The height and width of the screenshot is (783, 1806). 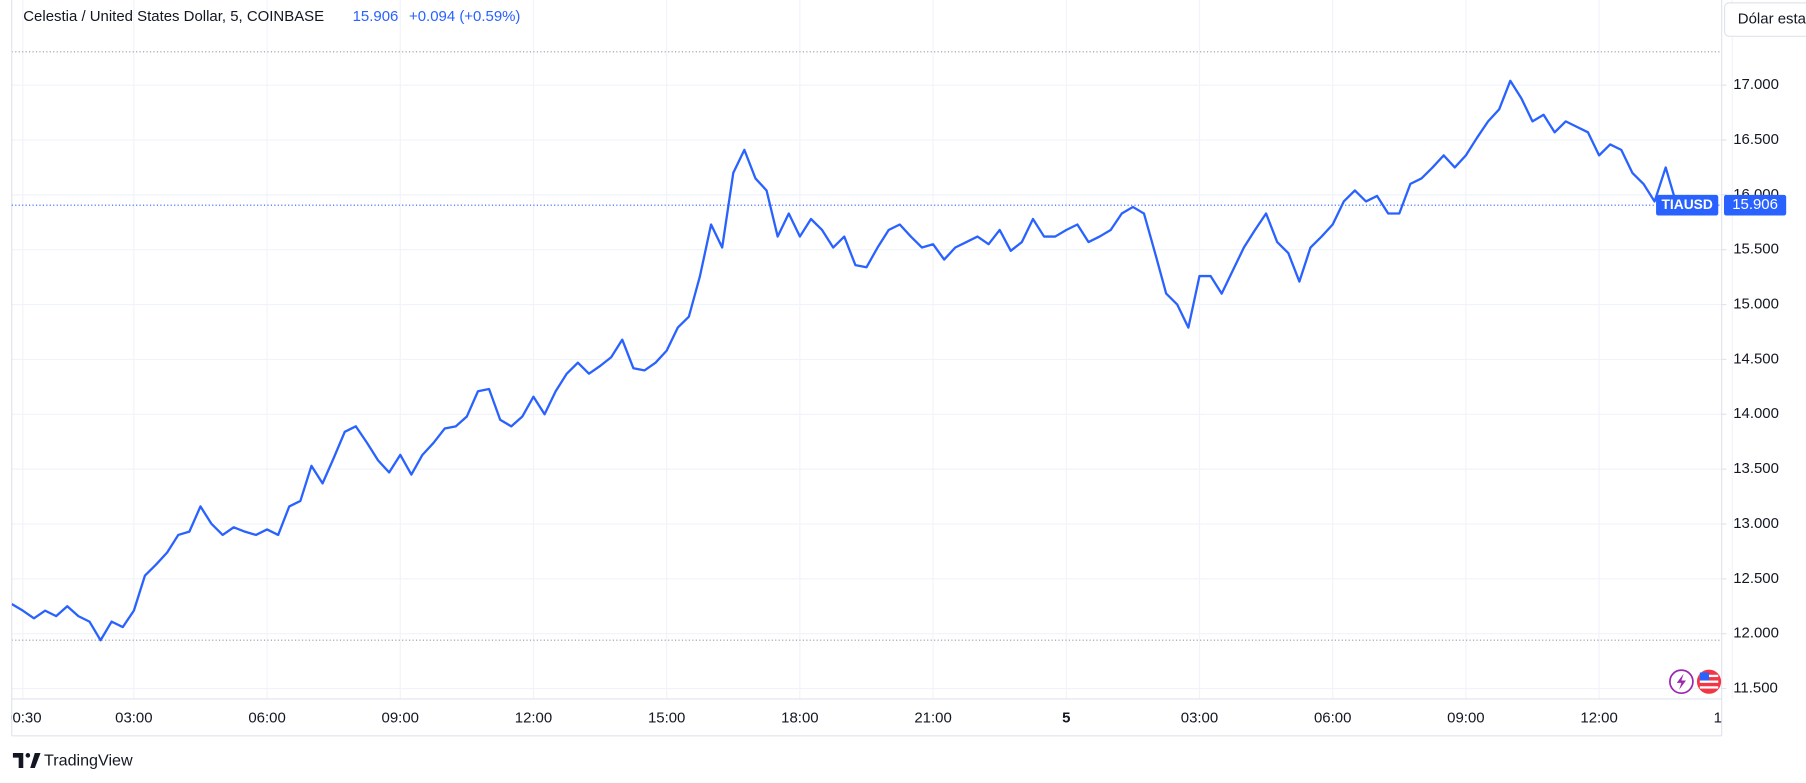 What do you see at coordinates (1756, 358) in the screenshot?
I see `y-tick-label: 14.500` at bounding box center [1756, 358].